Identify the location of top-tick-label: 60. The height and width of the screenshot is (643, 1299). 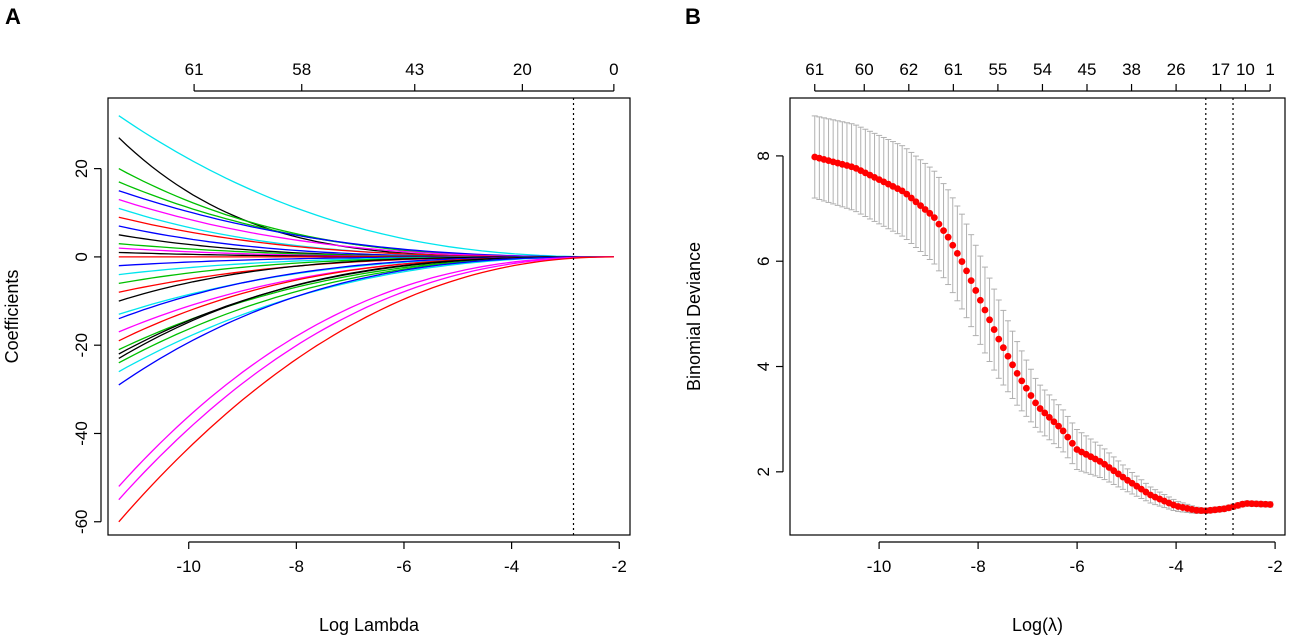
(864, 69).